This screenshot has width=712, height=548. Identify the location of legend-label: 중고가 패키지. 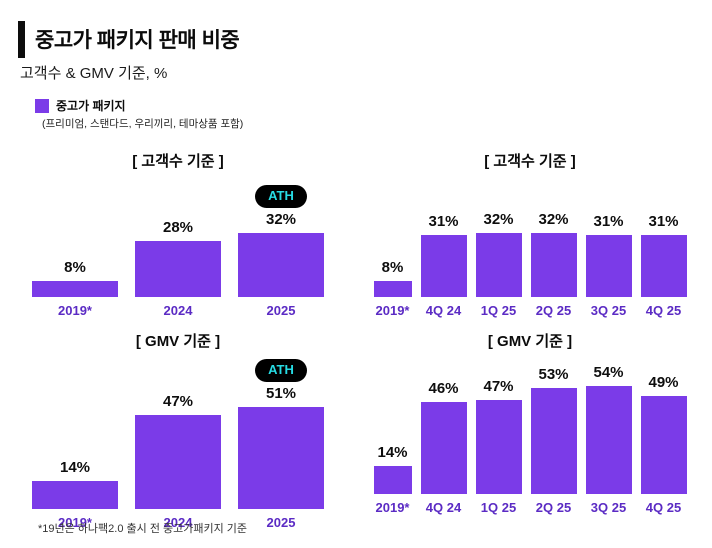
(91, 106).